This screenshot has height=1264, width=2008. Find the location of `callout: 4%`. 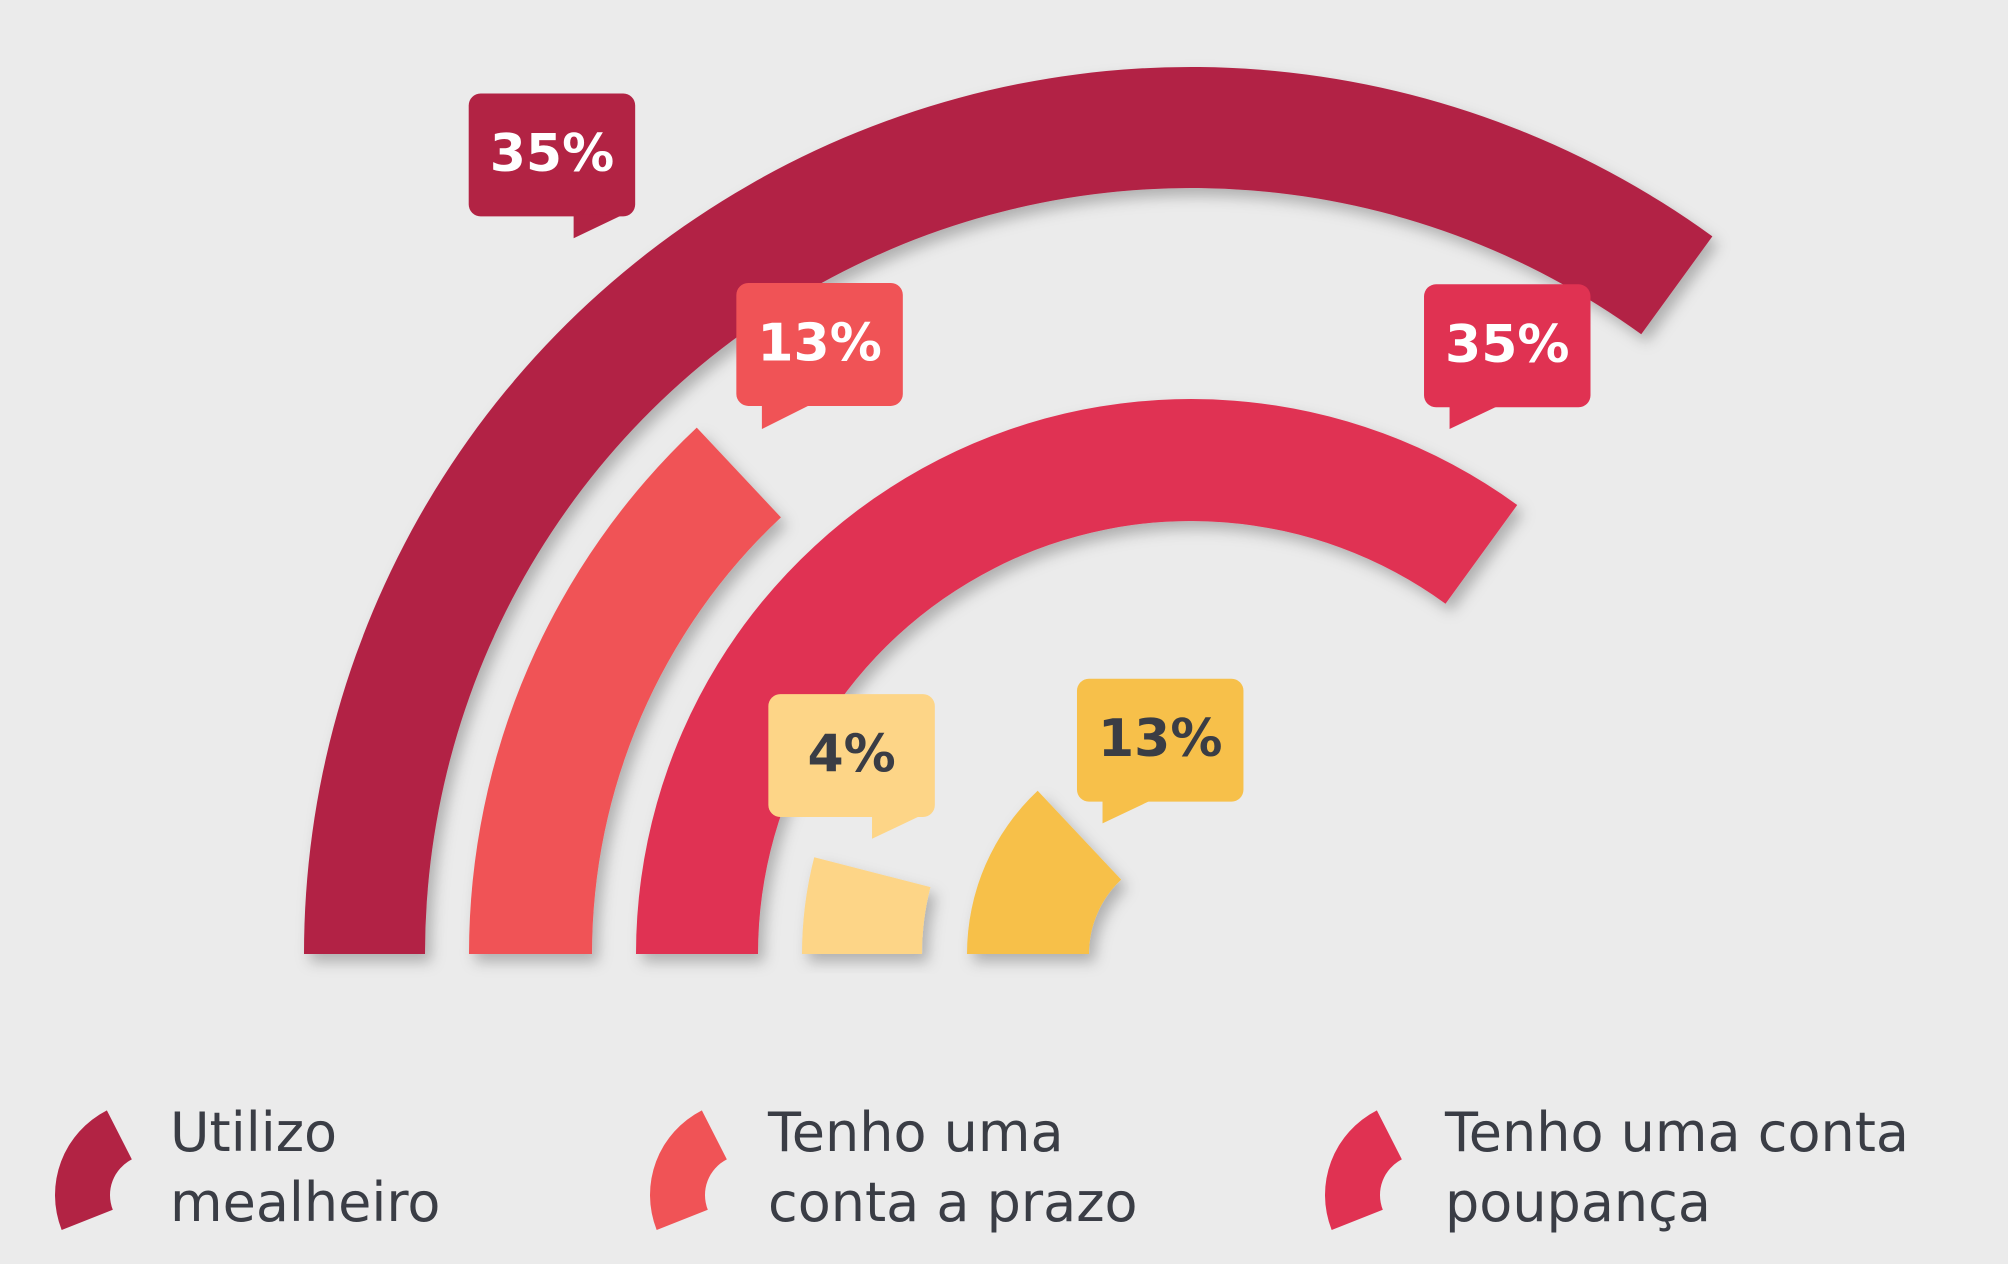

callout: 4% is located at coordinates (851, 766).